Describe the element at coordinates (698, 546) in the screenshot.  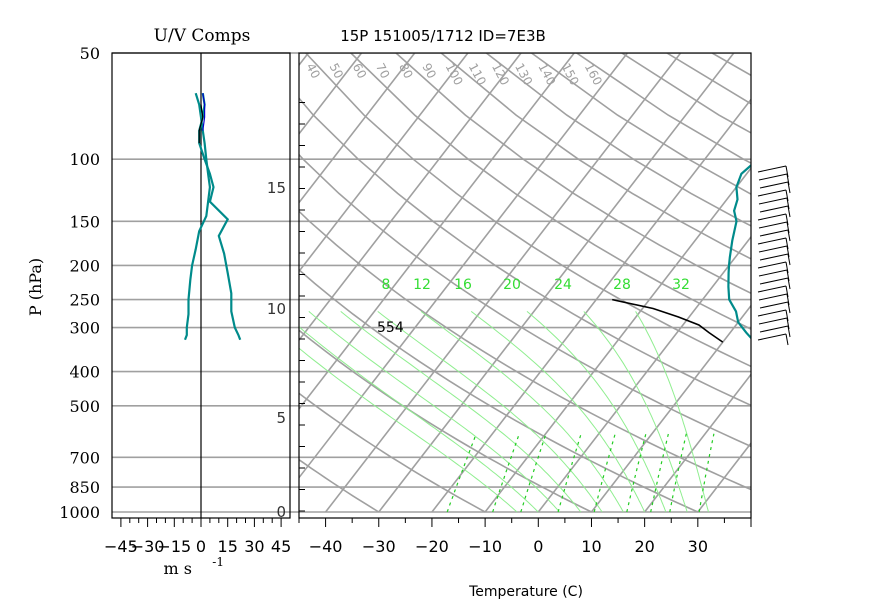
I see `temperature-tick-label: 30` at that location.